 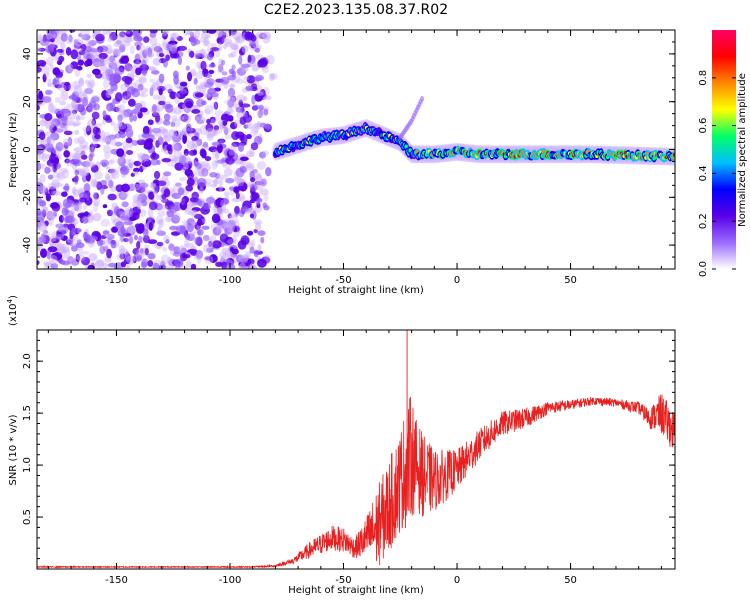 I want to click on snr-y-tick-label: 1.5, so click(x=27, y=413).